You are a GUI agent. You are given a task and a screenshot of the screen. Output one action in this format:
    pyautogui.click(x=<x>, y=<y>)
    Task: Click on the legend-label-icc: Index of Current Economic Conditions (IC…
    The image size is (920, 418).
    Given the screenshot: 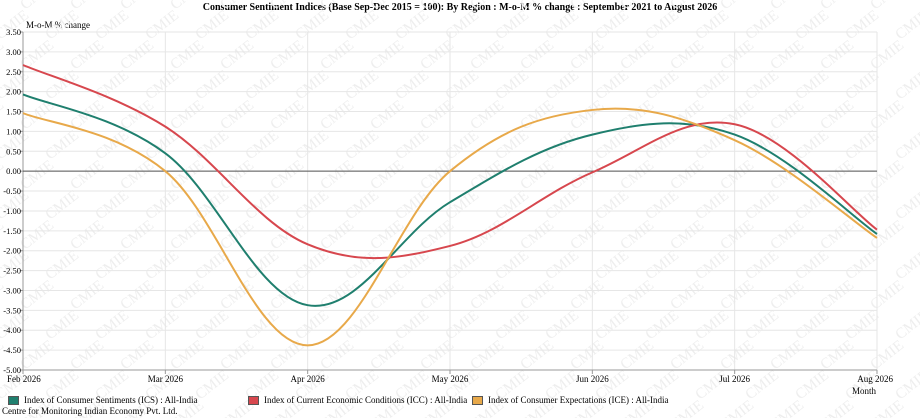 What is the action you would take?
    pyautogui.click(x=366, y=400)
    